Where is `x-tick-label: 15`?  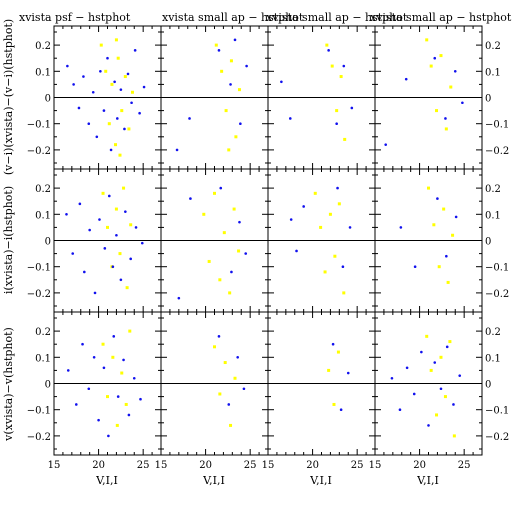
x-tick-label: 15 is located at coordinates (54, 465).